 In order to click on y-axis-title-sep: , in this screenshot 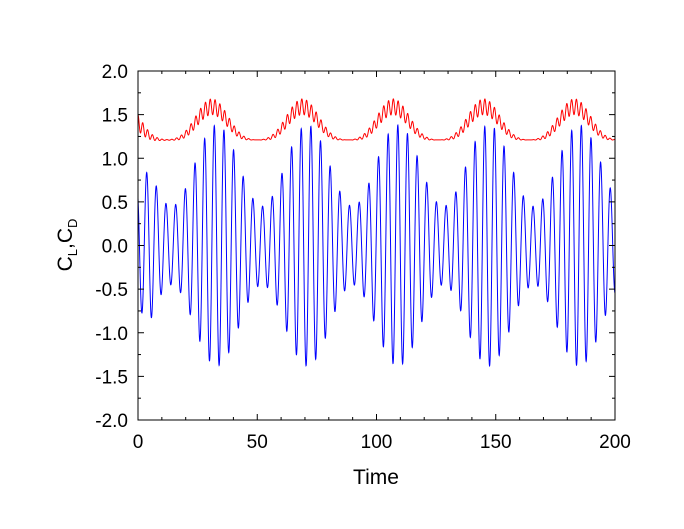, I will do `click(65, 246)`.